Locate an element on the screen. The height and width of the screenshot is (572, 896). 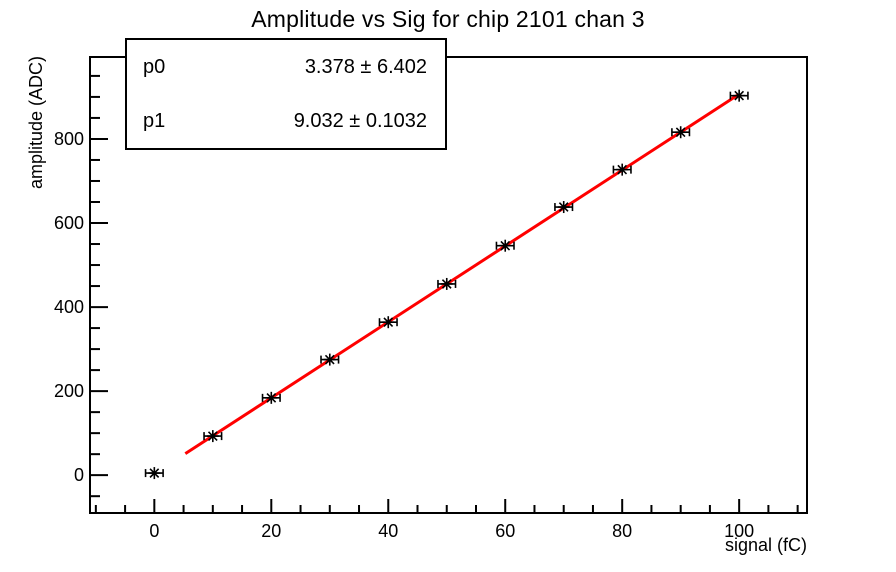
param-value-p0: 3.378 ± 6.402 is located at coordinates (365, 67).